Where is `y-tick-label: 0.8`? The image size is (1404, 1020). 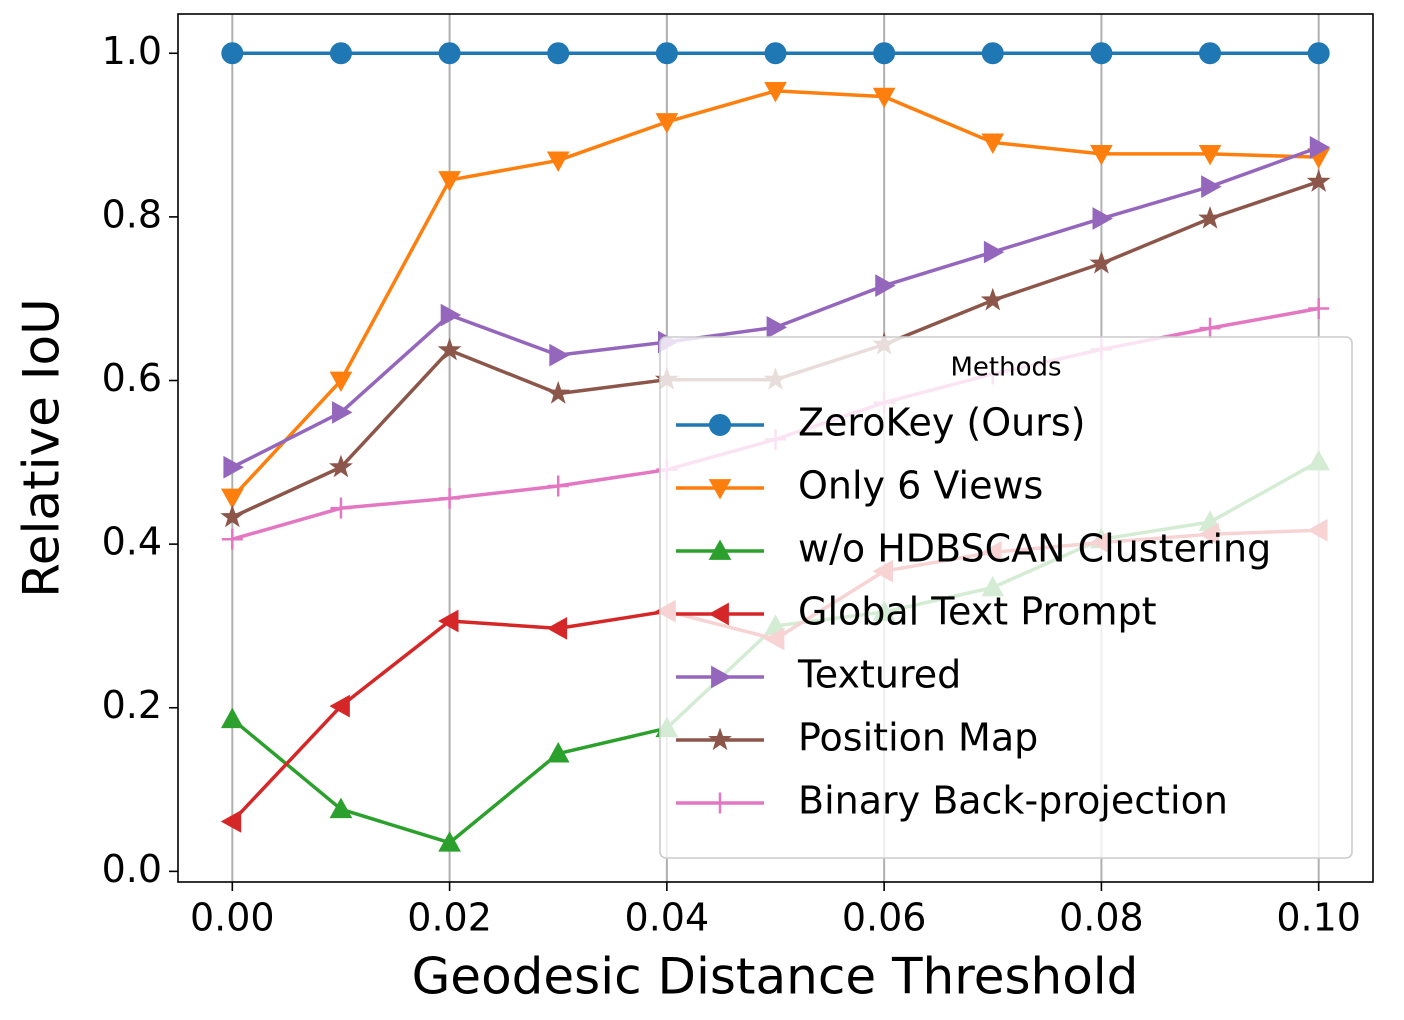 y-tick-label: 0.8 is located at coordinates (132, 214).